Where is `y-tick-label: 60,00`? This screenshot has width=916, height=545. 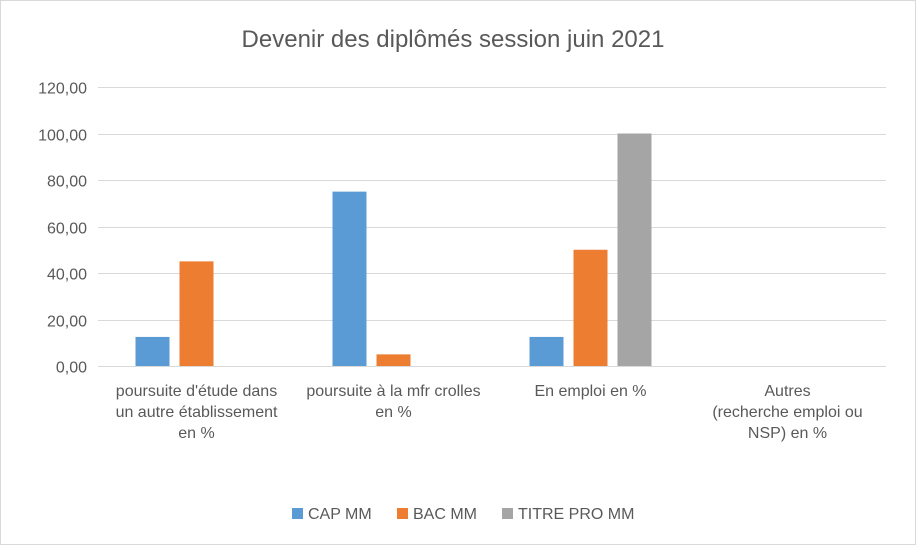 y-tick-label: 60,00 is located at coordinates (67, 229).